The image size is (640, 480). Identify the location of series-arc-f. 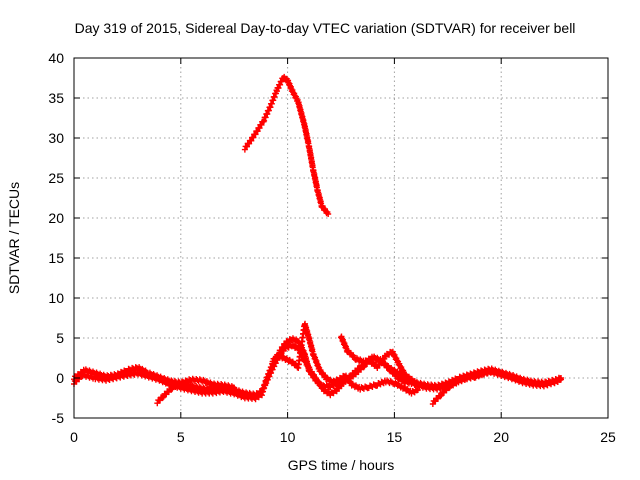
(462, 387).